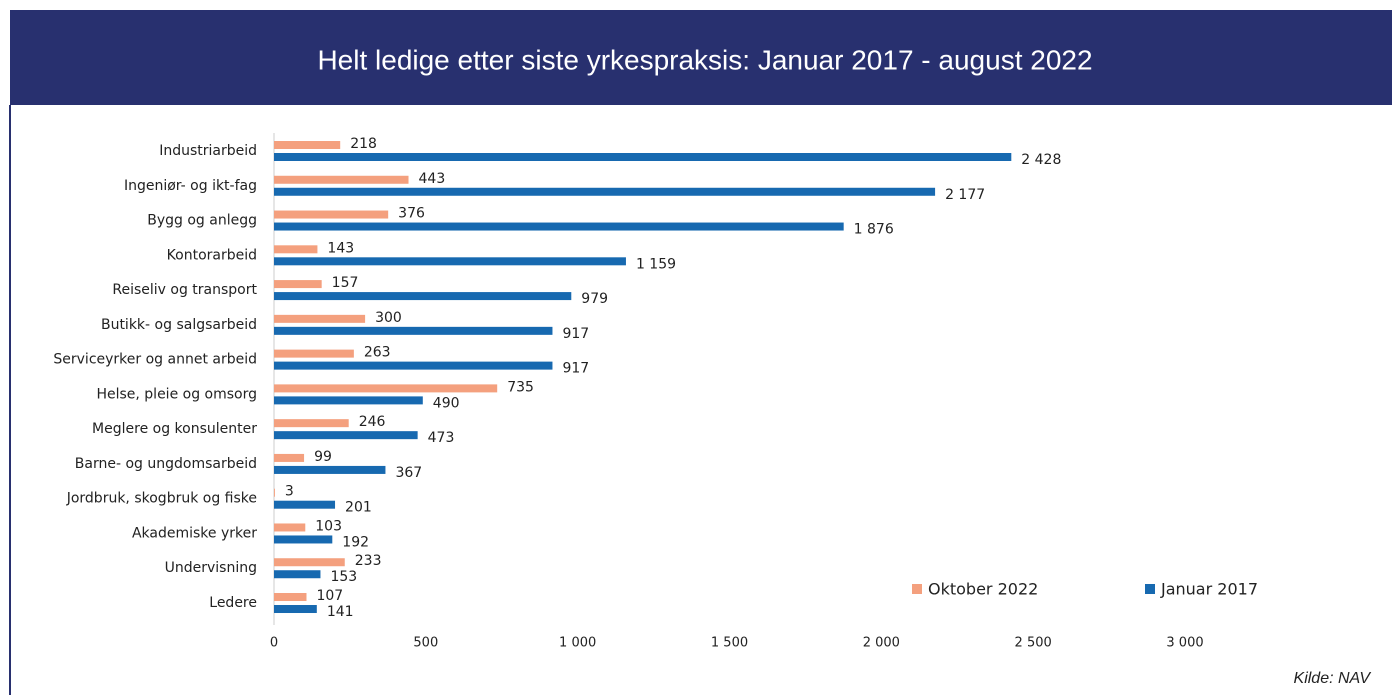 This screenshot has height=699, width=1392. What do you see at coordinates (329, 596) in the screenshot?
I see `data-label: 107` at bounding box center [329, 596].